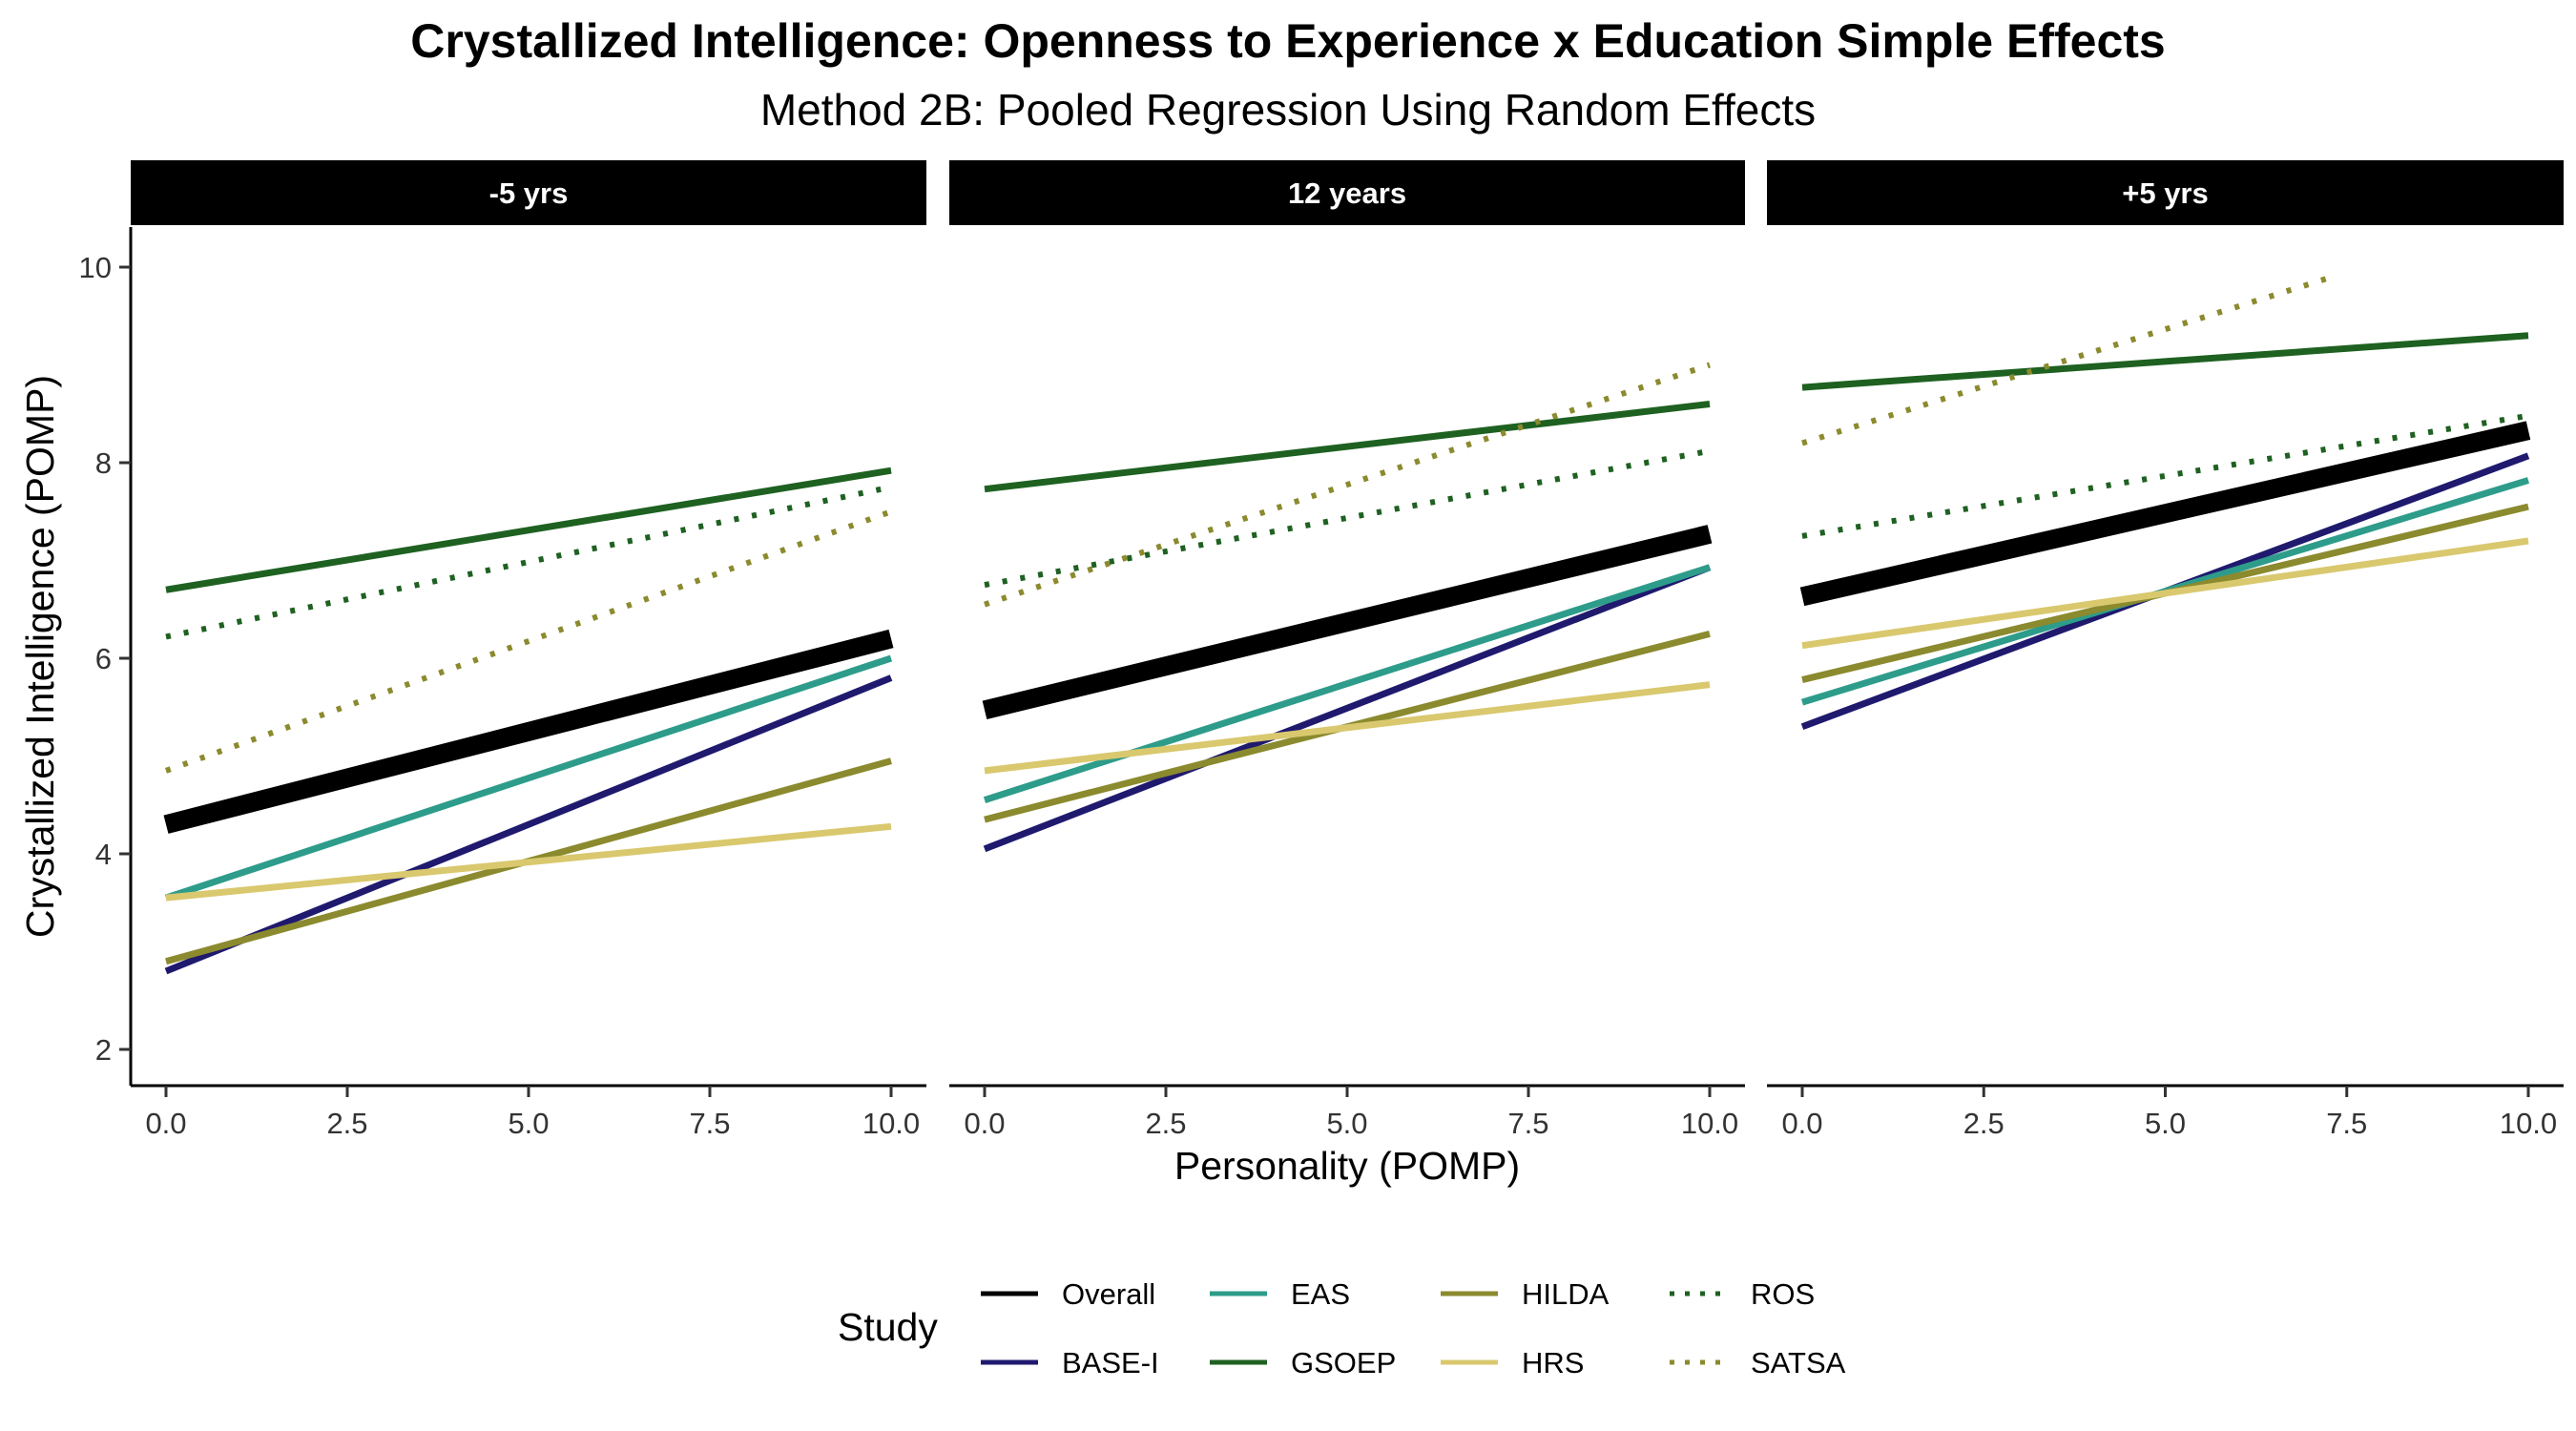 Image resolution: width=2576 pixels, height=1431 pixels. What do you see at coordinates (1783, 1294) in the screenshot?
I see `legend-label: ROS` at bounding box center [1783, 1294].